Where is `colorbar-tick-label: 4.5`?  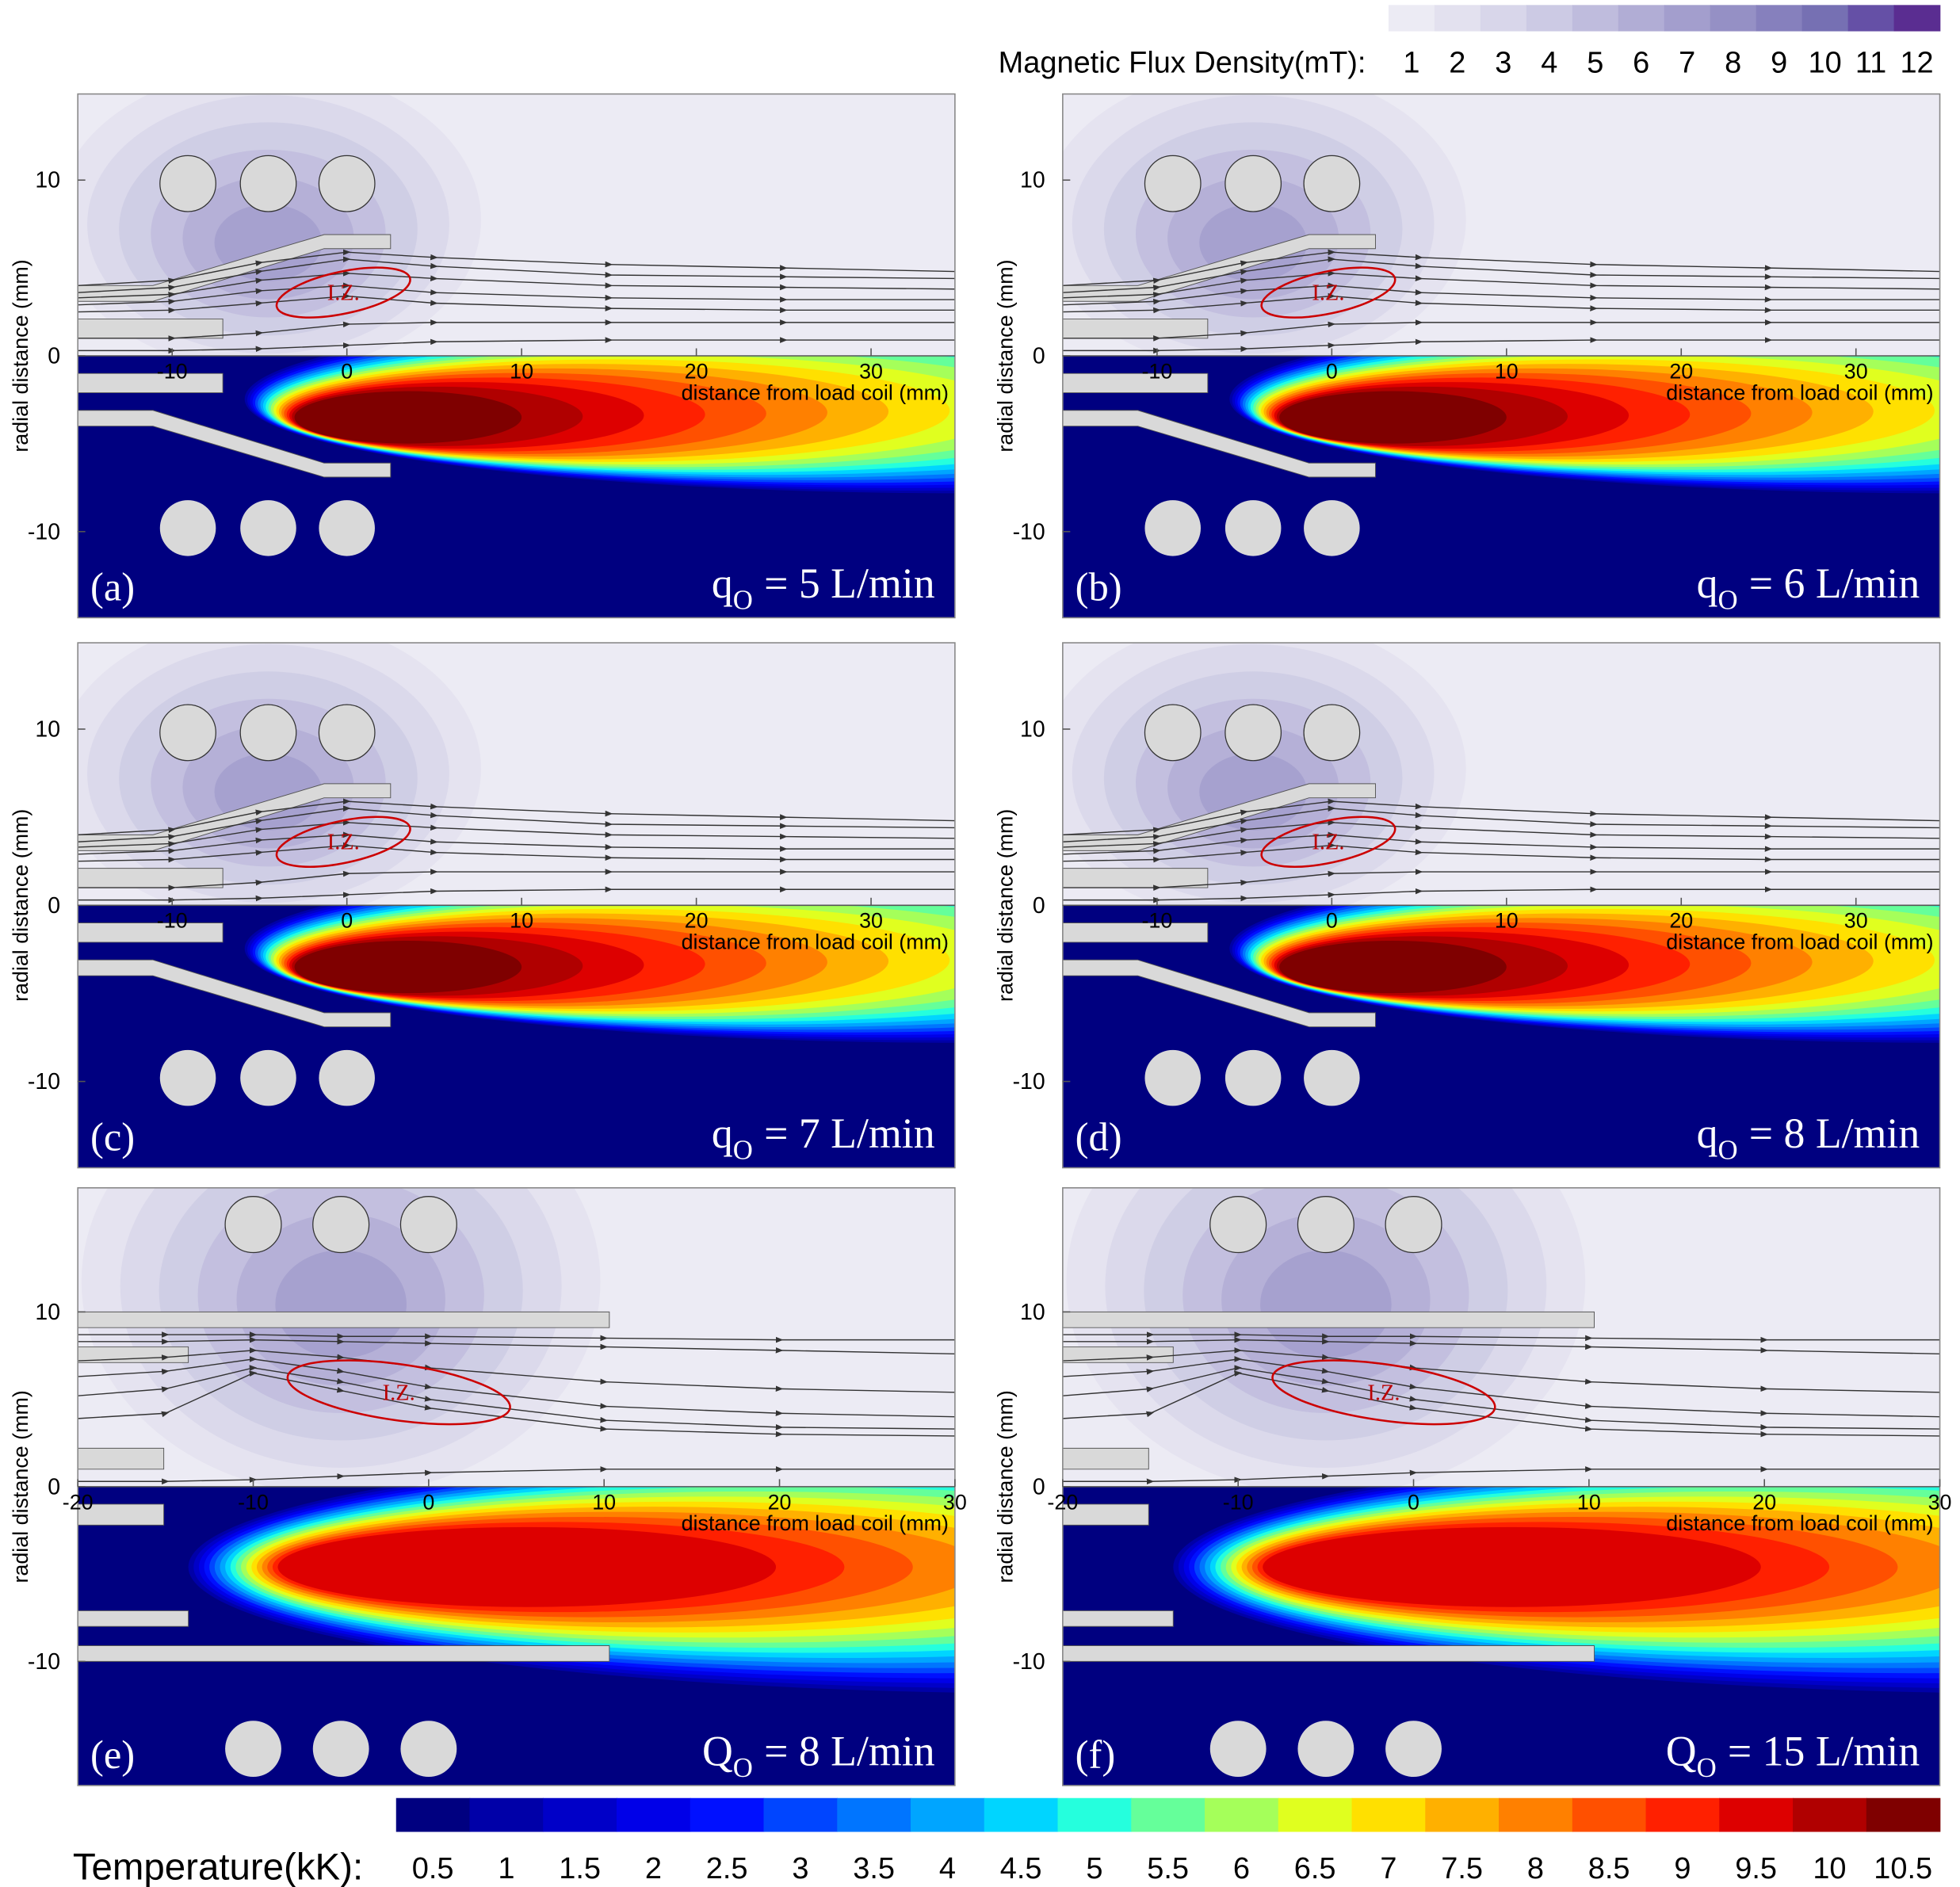
colorbar-tick-label: 4.5 is located at coordinates (1021, 1869).